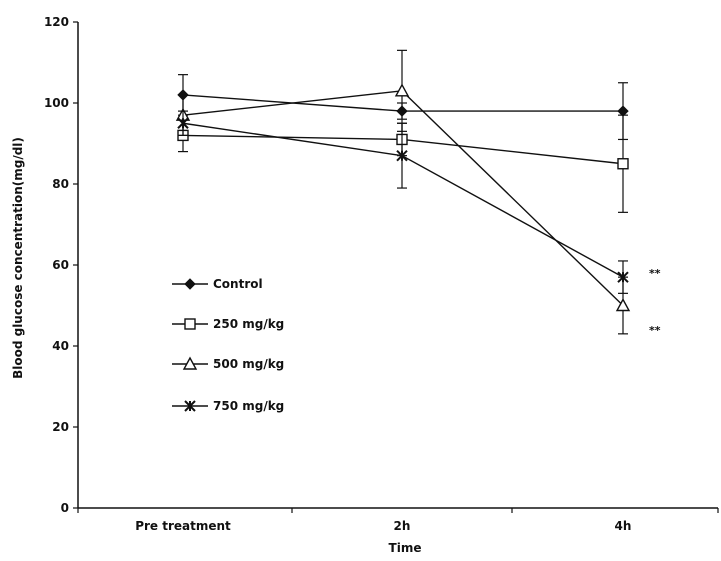 The width and height of the screenshot is (721, 561). I want to click on y-tick-label: 60, so click(60, 265).